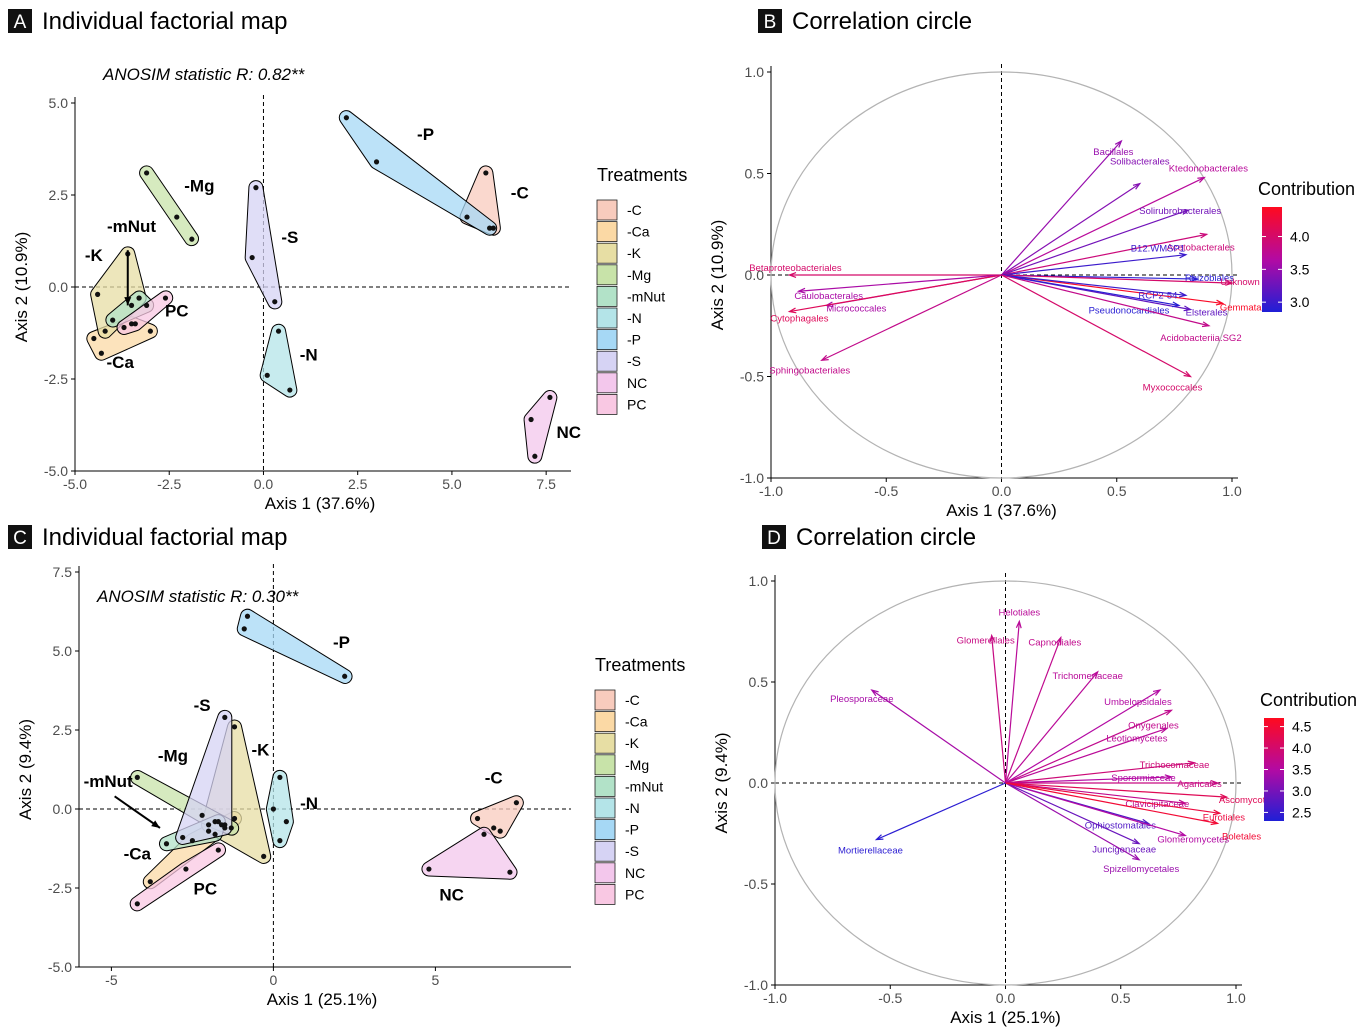 The image size is (1367, 1029). What do you see at coordinates (425, 134) in the screenshot?
I see `group-label: -P` at bounding box center [425, 134].